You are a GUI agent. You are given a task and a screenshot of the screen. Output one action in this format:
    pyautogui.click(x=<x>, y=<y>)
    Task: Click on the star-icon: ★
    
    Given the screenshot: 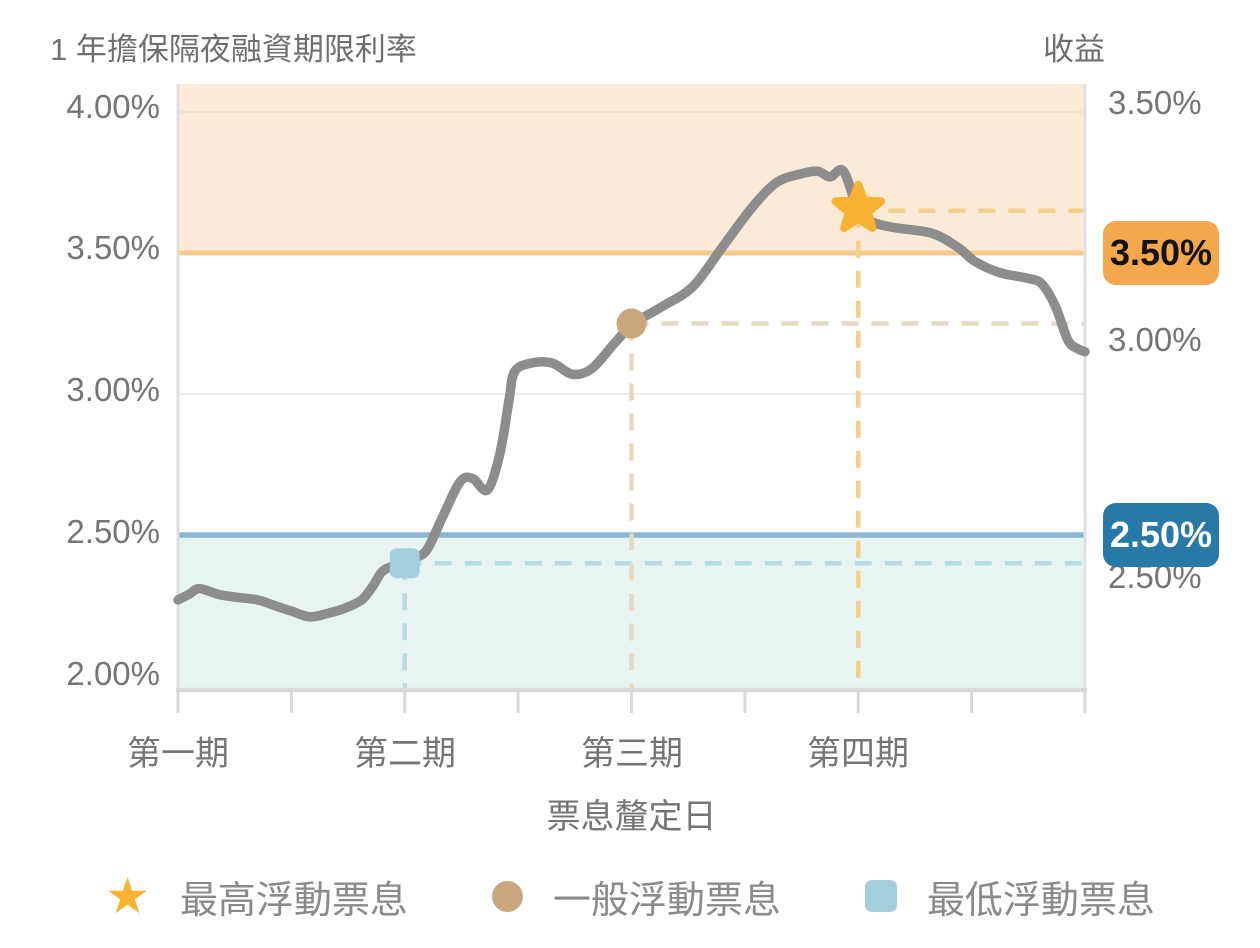 What is the action you would take?
    pyautogui.click(x=127, y=896)
    